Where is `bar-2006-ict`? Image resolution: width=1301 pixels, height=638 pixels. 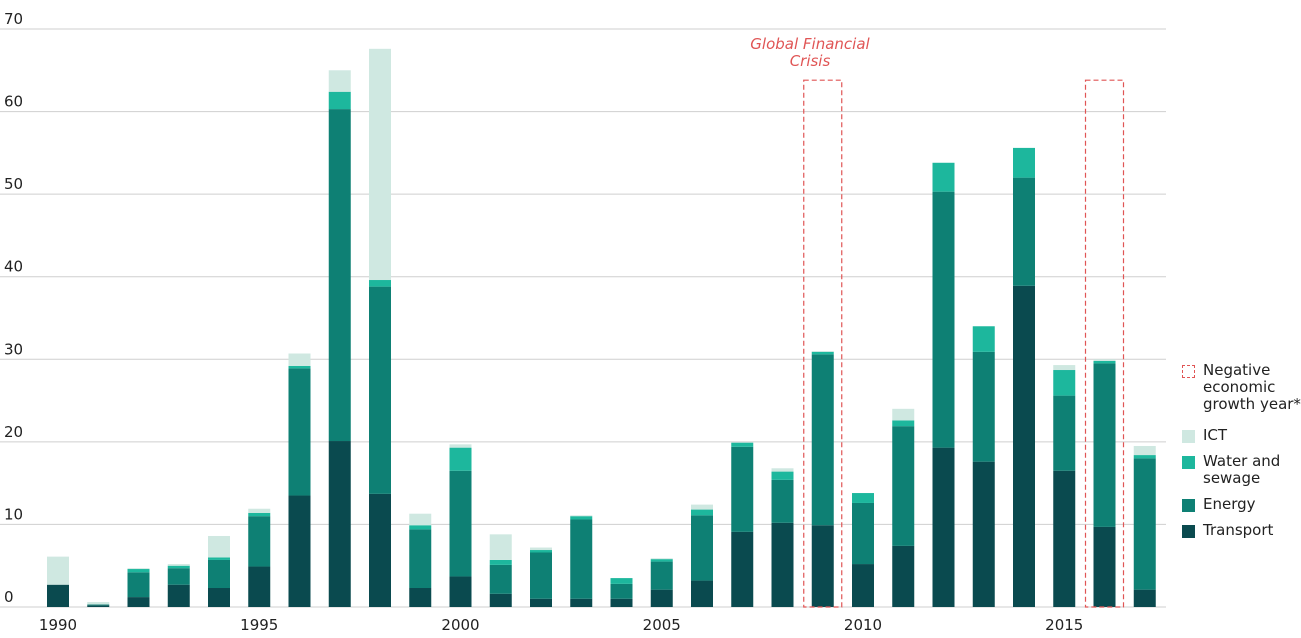 bar-2006-ict is located at coordinates (702, 507).